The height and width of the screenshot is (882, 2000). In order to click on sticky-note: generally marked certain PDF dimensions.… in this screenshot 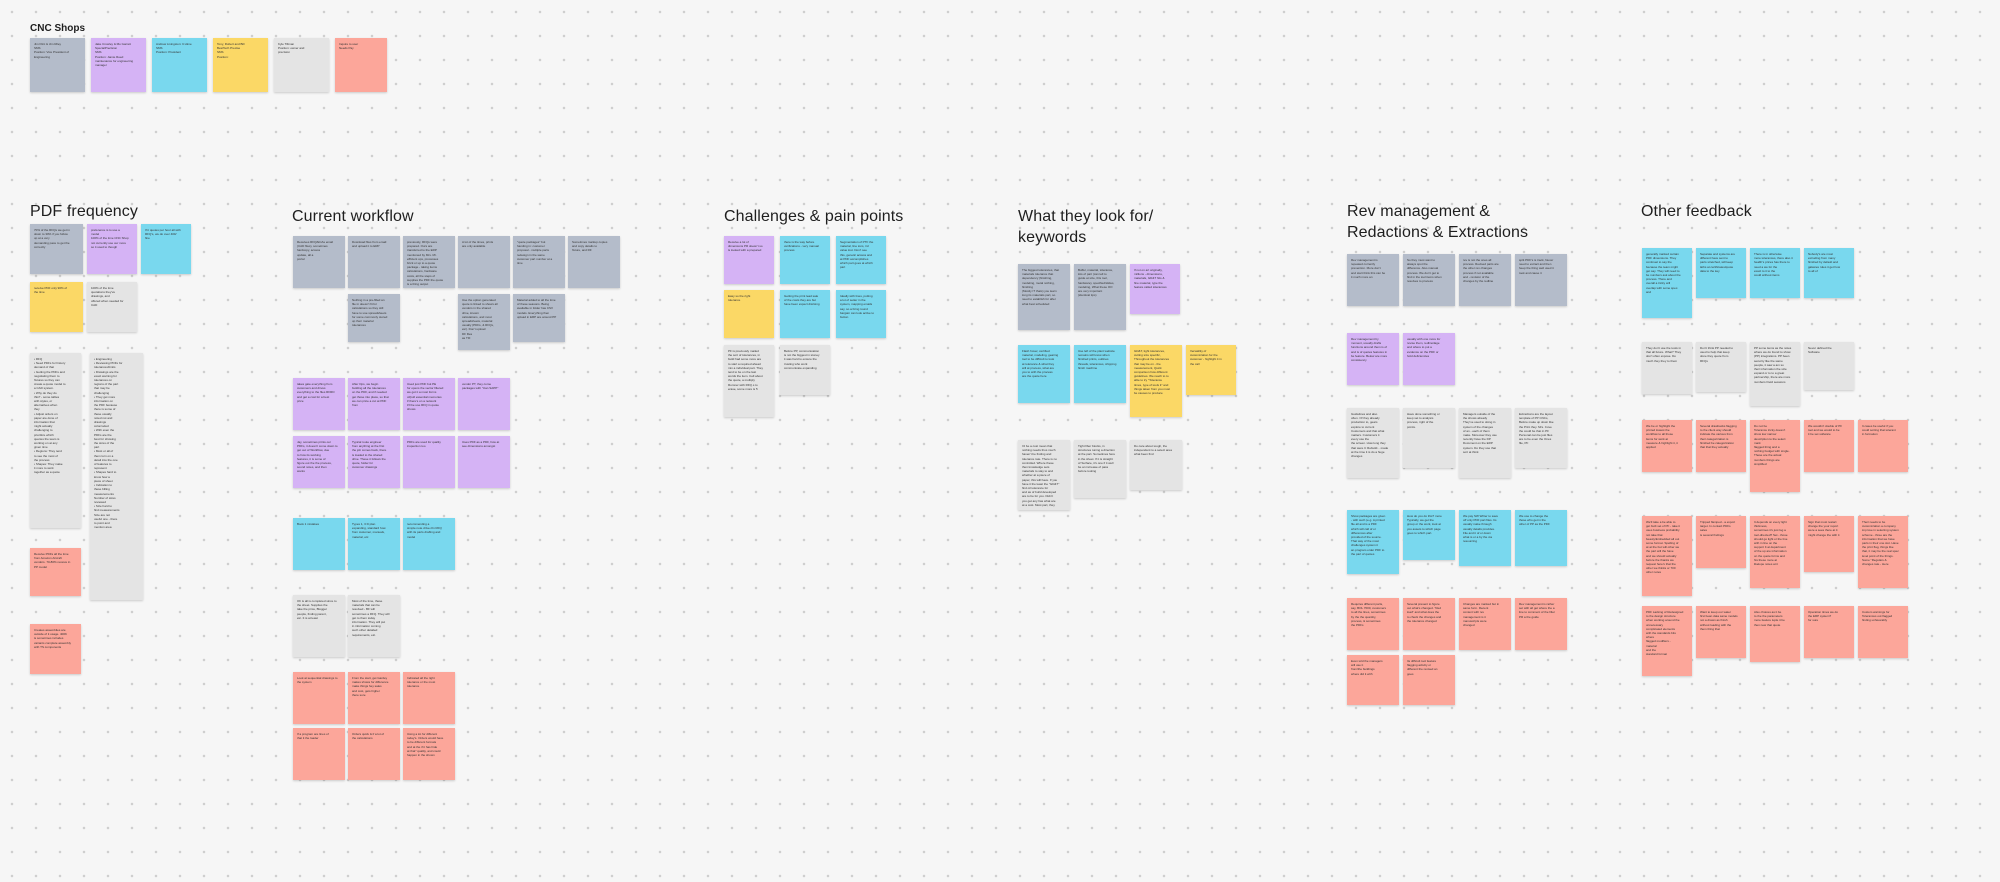, I will do `click(1667, 283)`.